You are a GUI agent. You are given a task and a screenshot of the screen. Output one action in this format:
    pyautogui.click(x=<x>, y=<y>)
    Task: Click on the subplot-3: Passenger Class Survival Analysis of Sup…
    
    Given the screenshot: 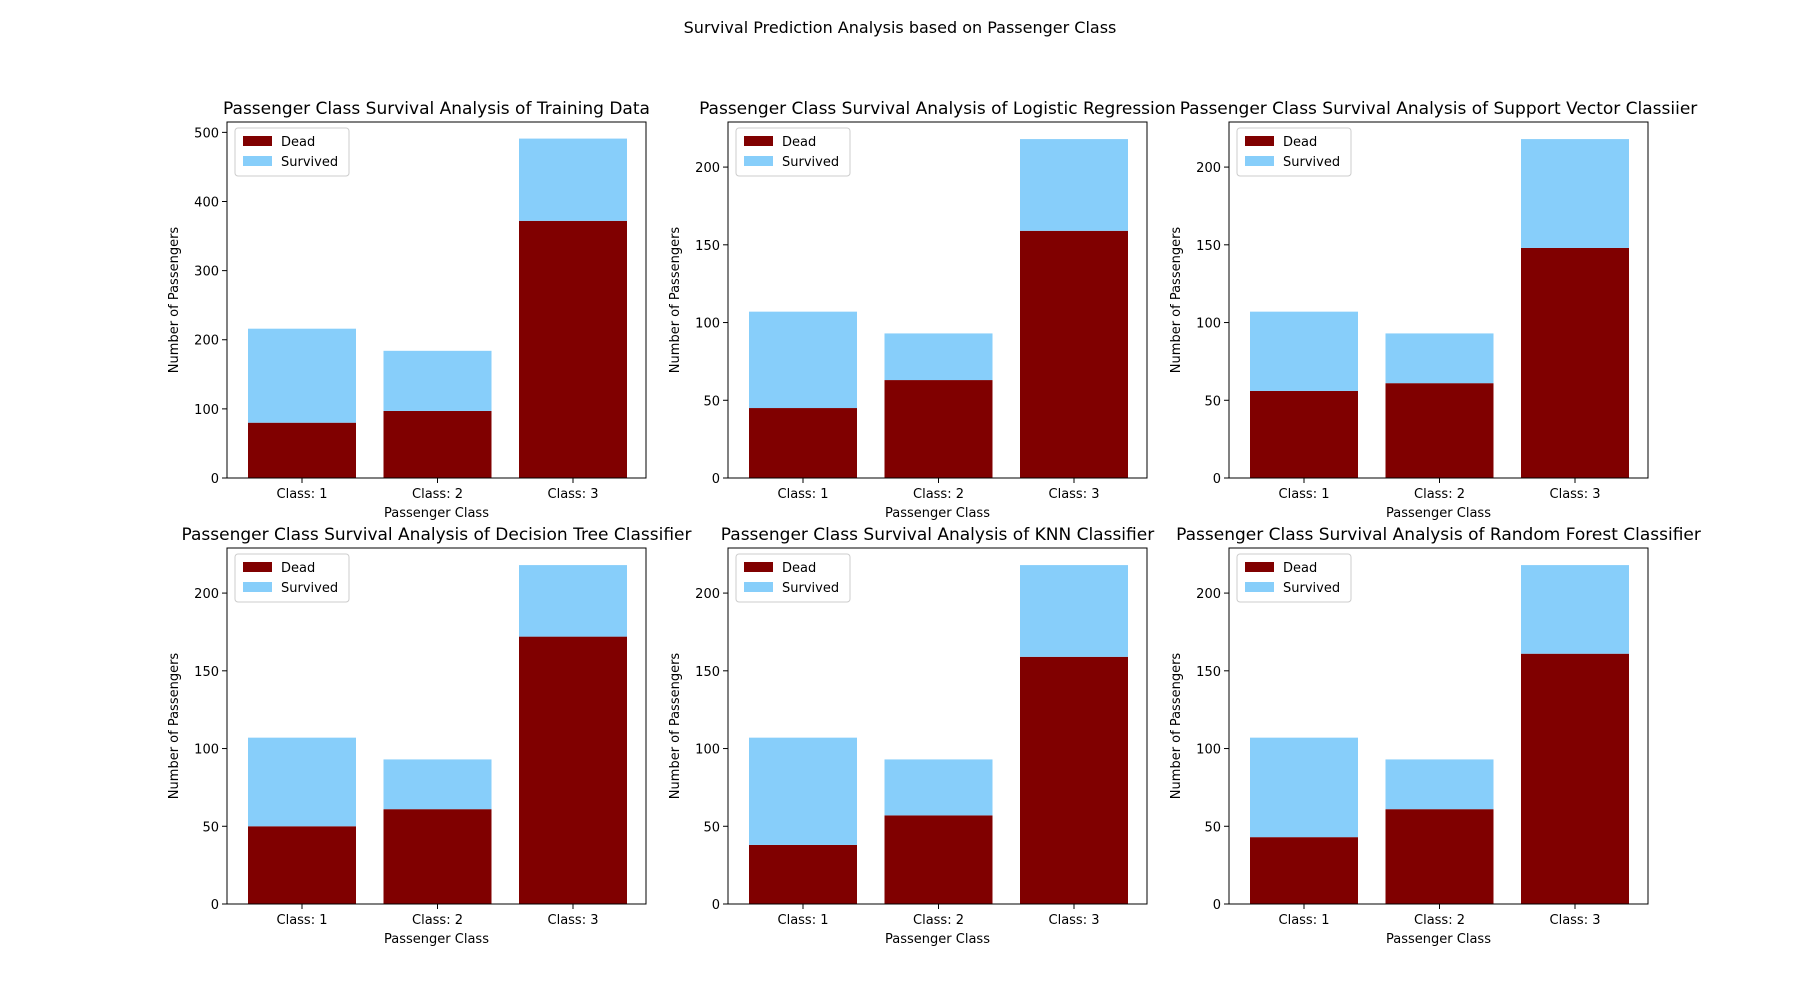 What is the action you would take?
    pyautogui.click(x=1433, y=310)
    